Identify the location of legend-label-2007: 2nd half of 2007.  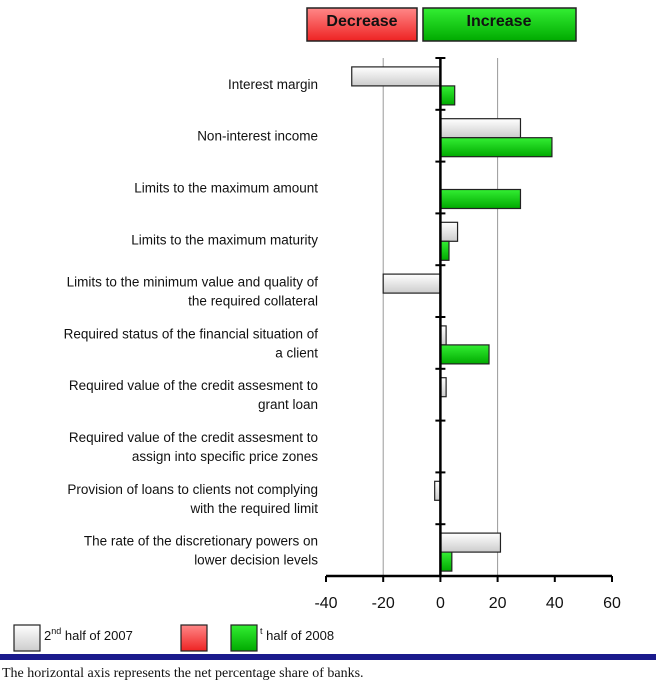
(88, 634).